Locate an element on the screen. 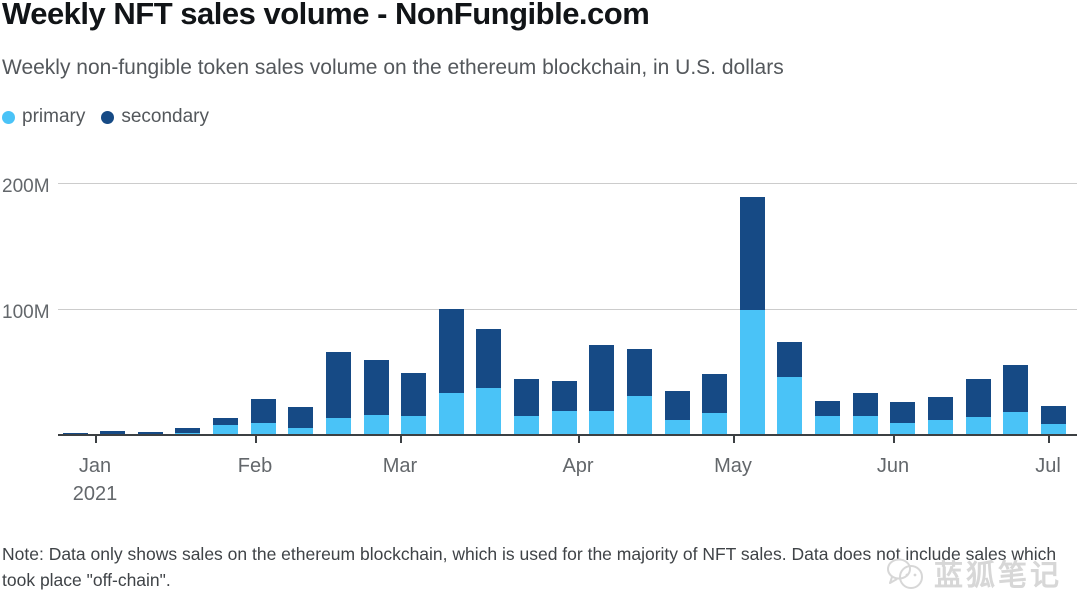 Image resolution: width=1080 pixels, height=594 pixels. x-tick-Feb is located at coordinates (256, 439).